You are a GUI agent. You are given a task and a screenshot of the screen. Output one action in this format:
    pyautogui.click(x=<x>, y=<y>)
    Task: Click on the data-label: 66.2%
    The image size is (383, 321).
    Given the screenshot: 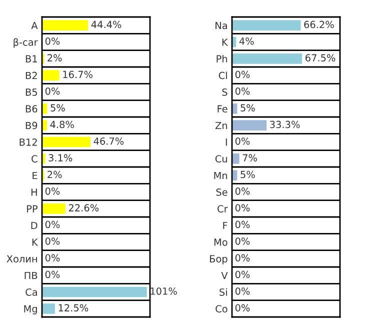 What is the action you would take?
    pyautogui.click(x=319, y=24)
    